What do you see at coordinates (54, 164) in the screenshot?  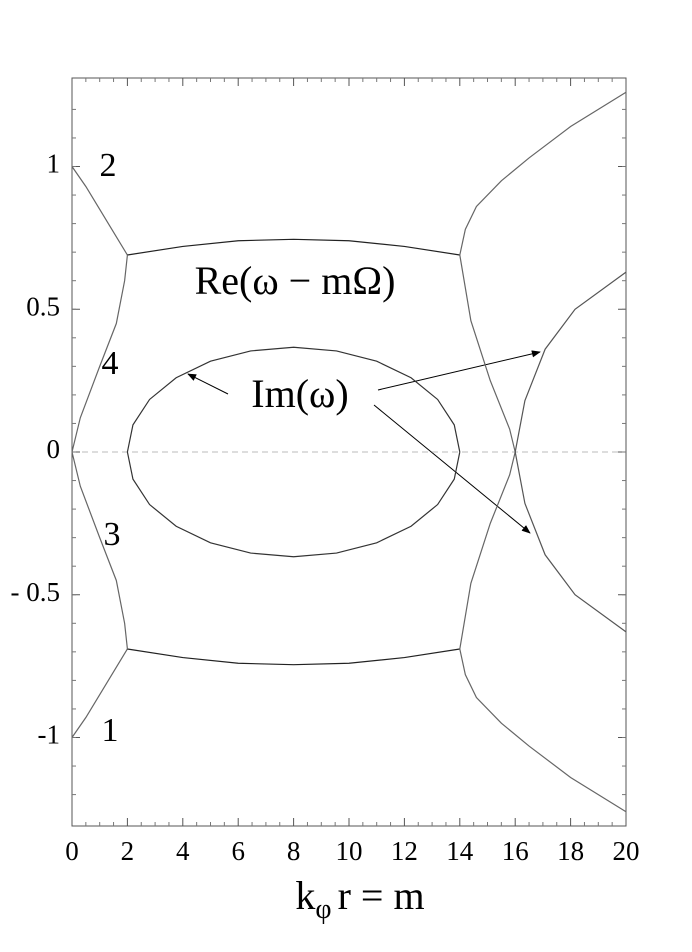 I see `y-tick-label: 1` at bounding box center [54, 164].